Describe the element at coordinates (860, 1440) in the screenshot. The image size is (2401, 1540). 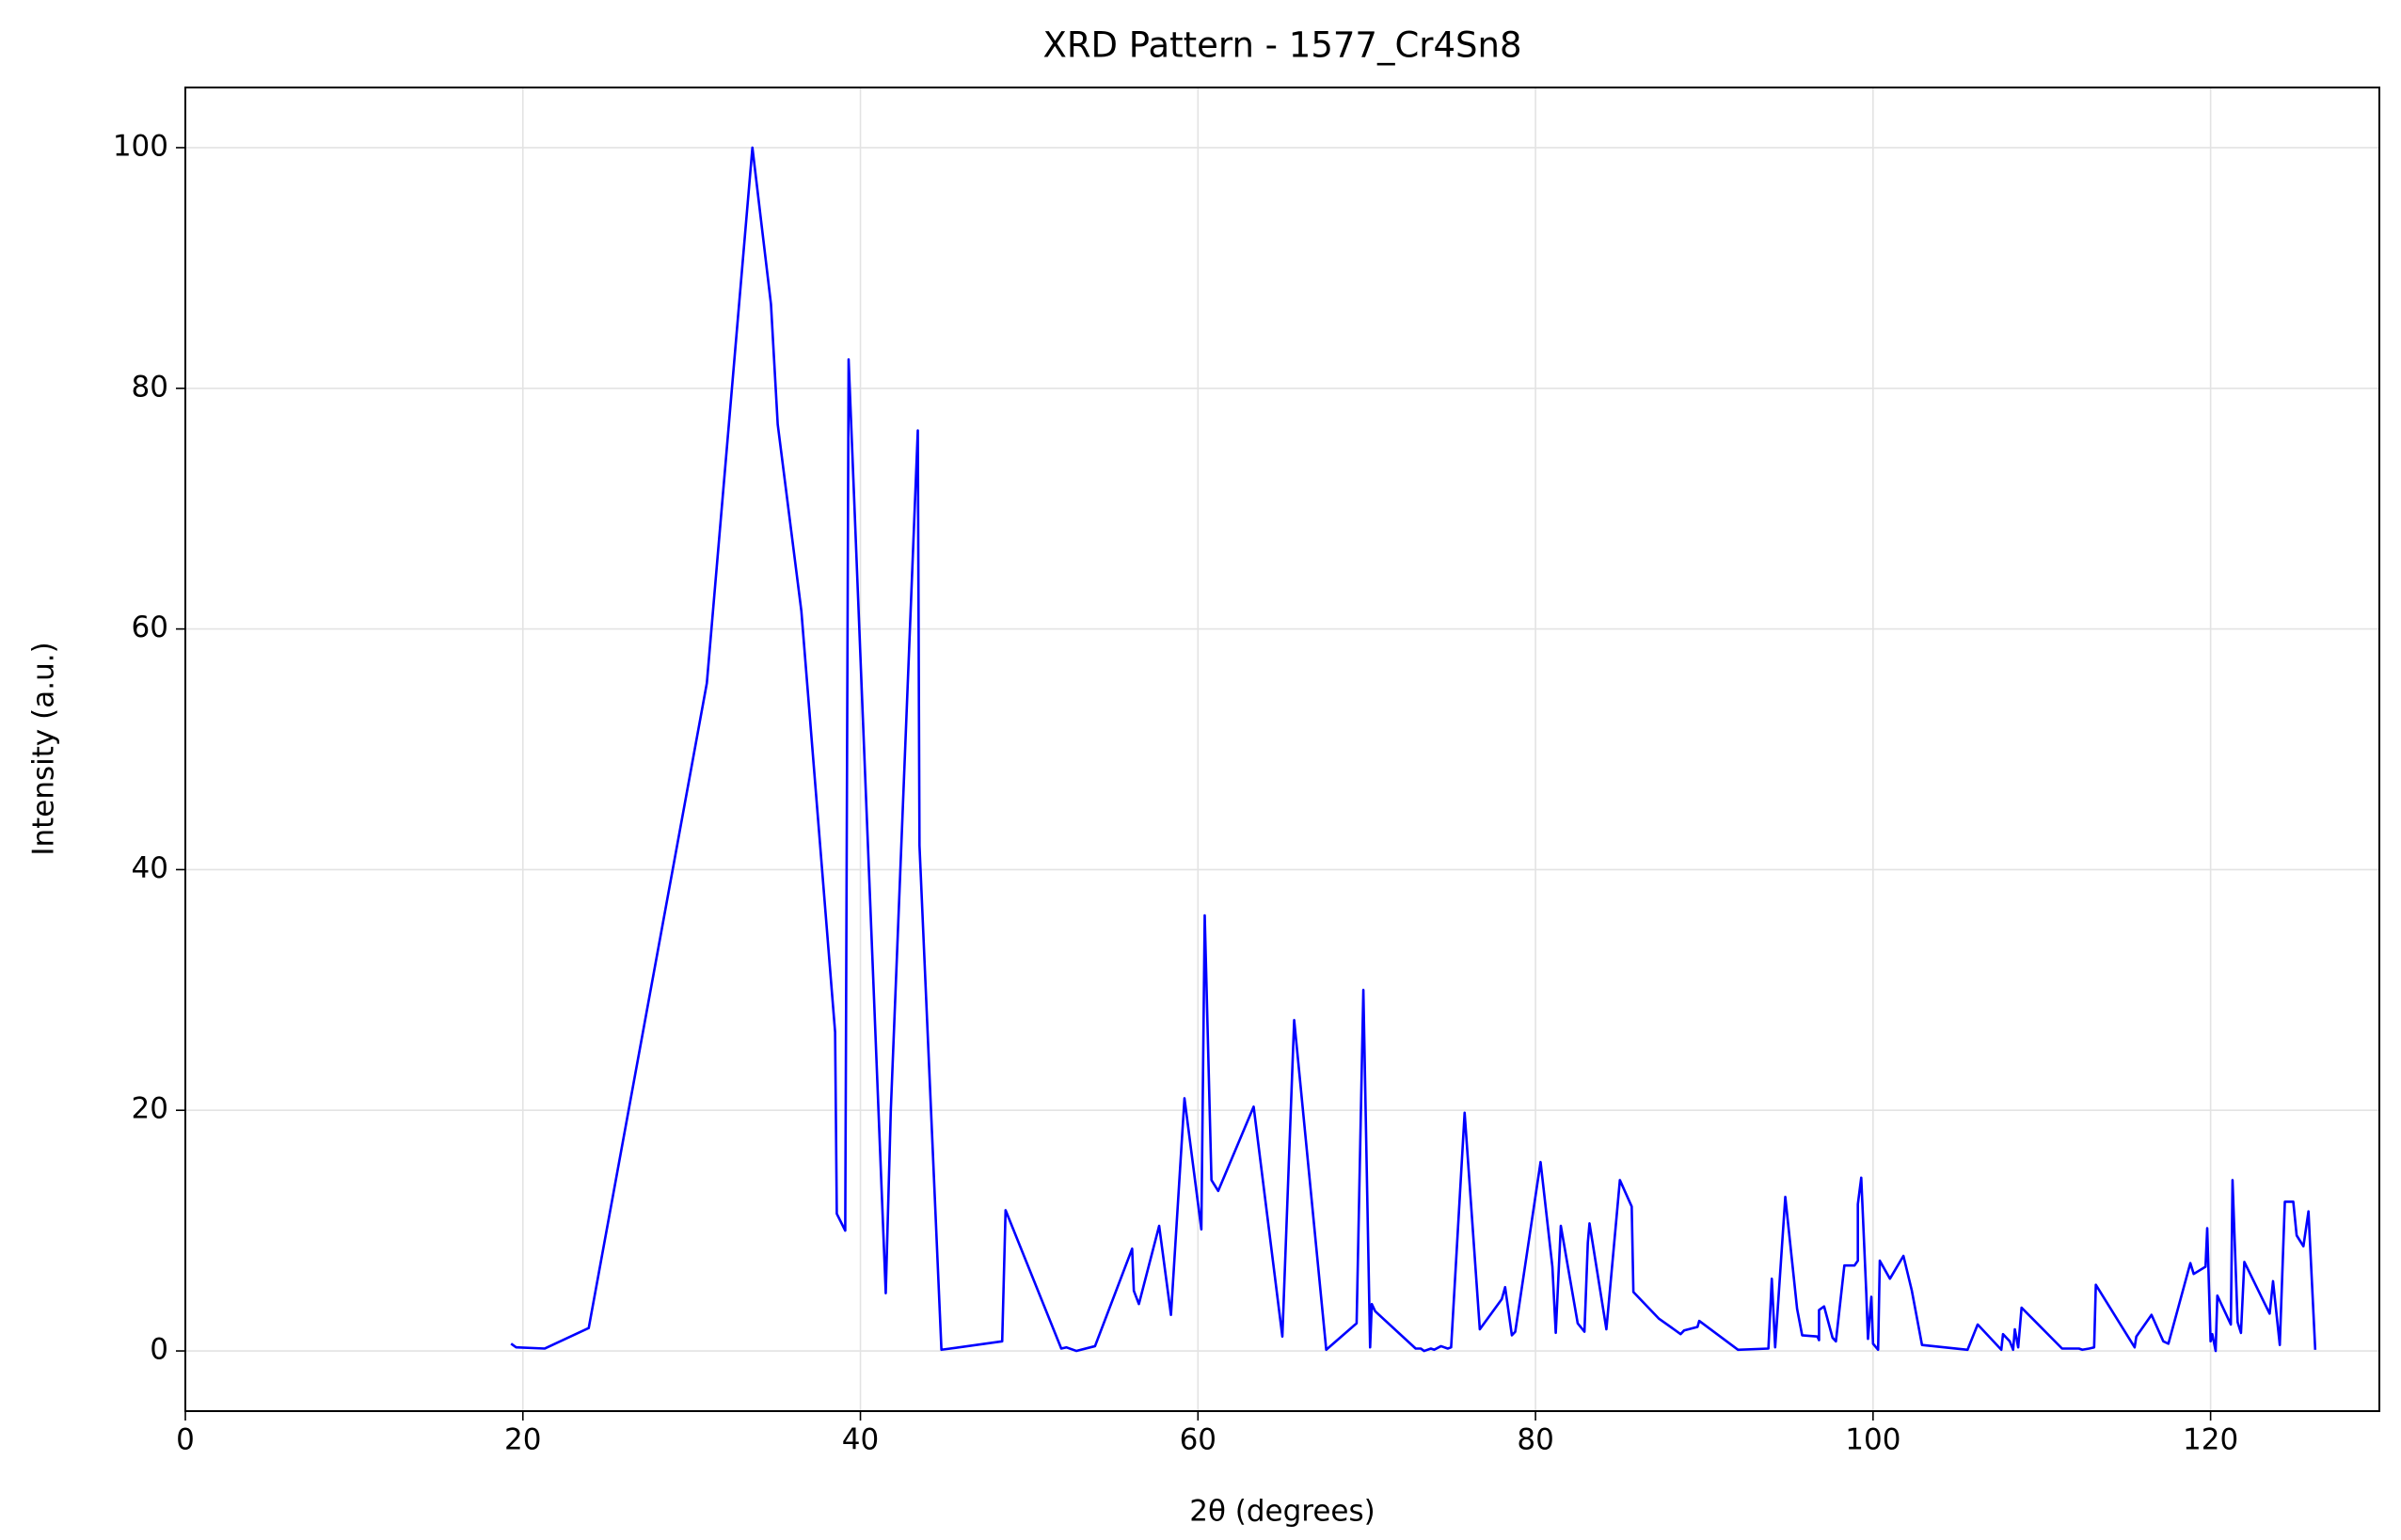
I see `x-tick-label: 40` at that location.